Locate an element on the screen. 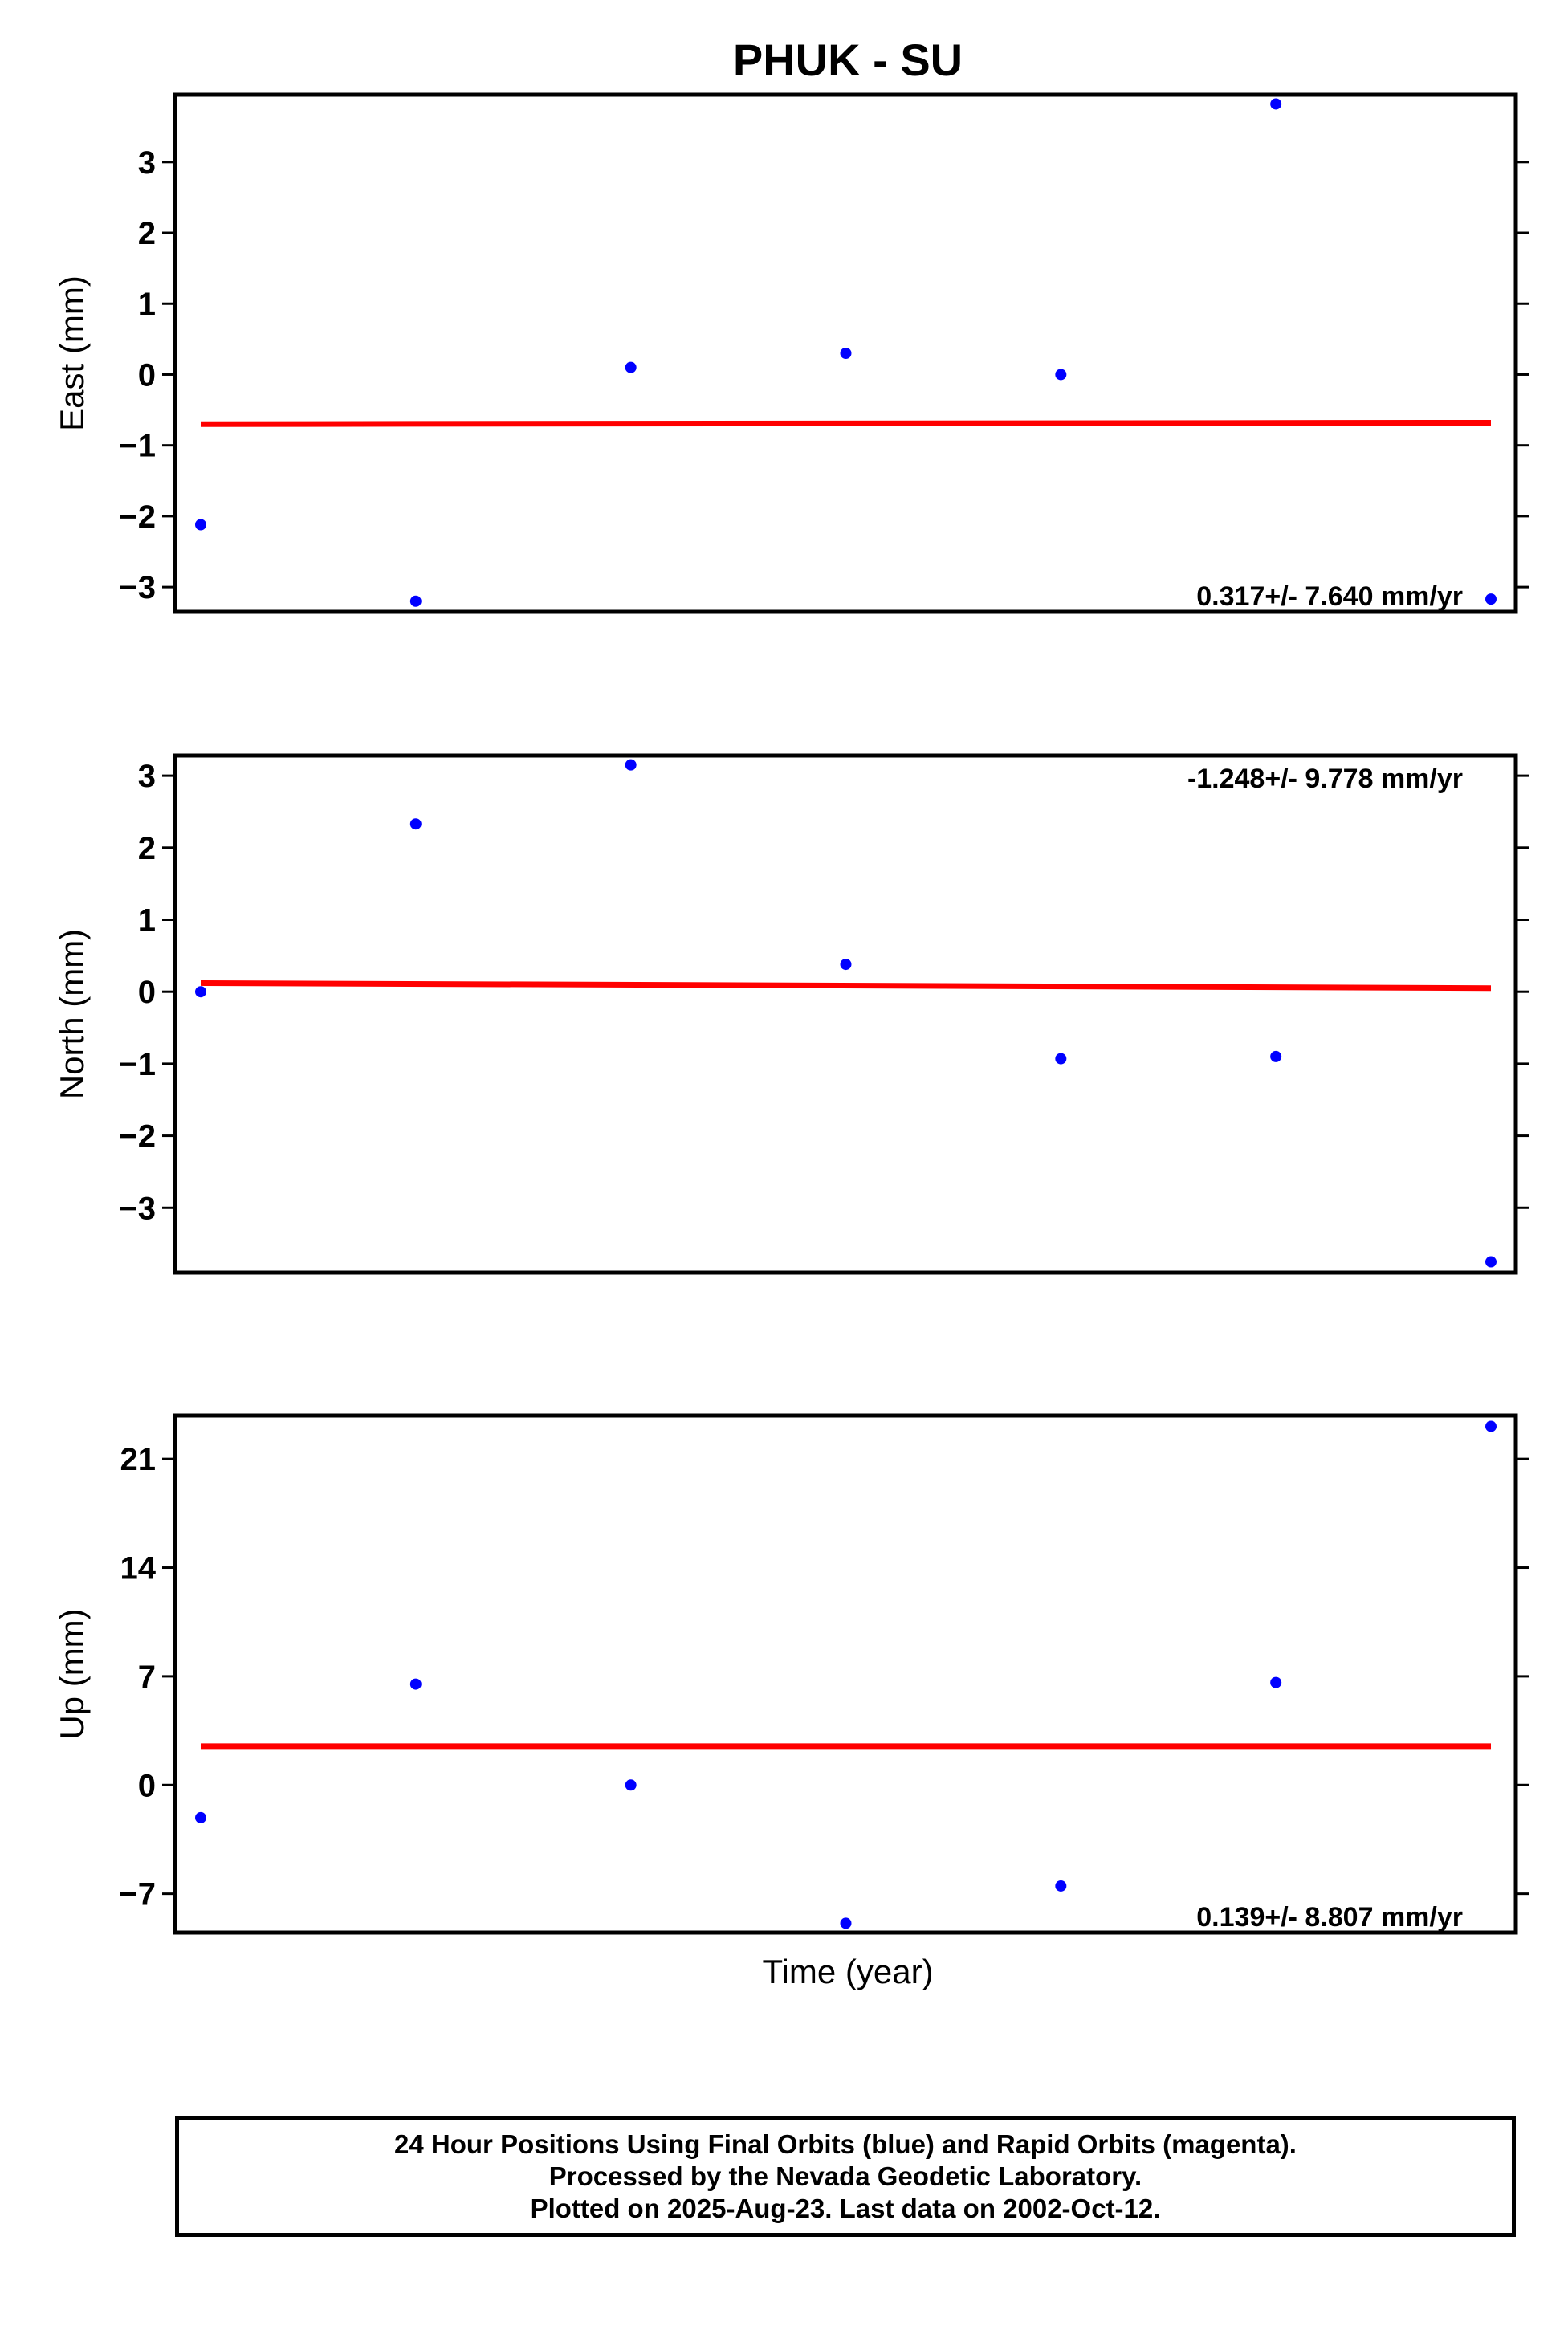  north-ytick-label: 1 is located at coordinates (147, 921).